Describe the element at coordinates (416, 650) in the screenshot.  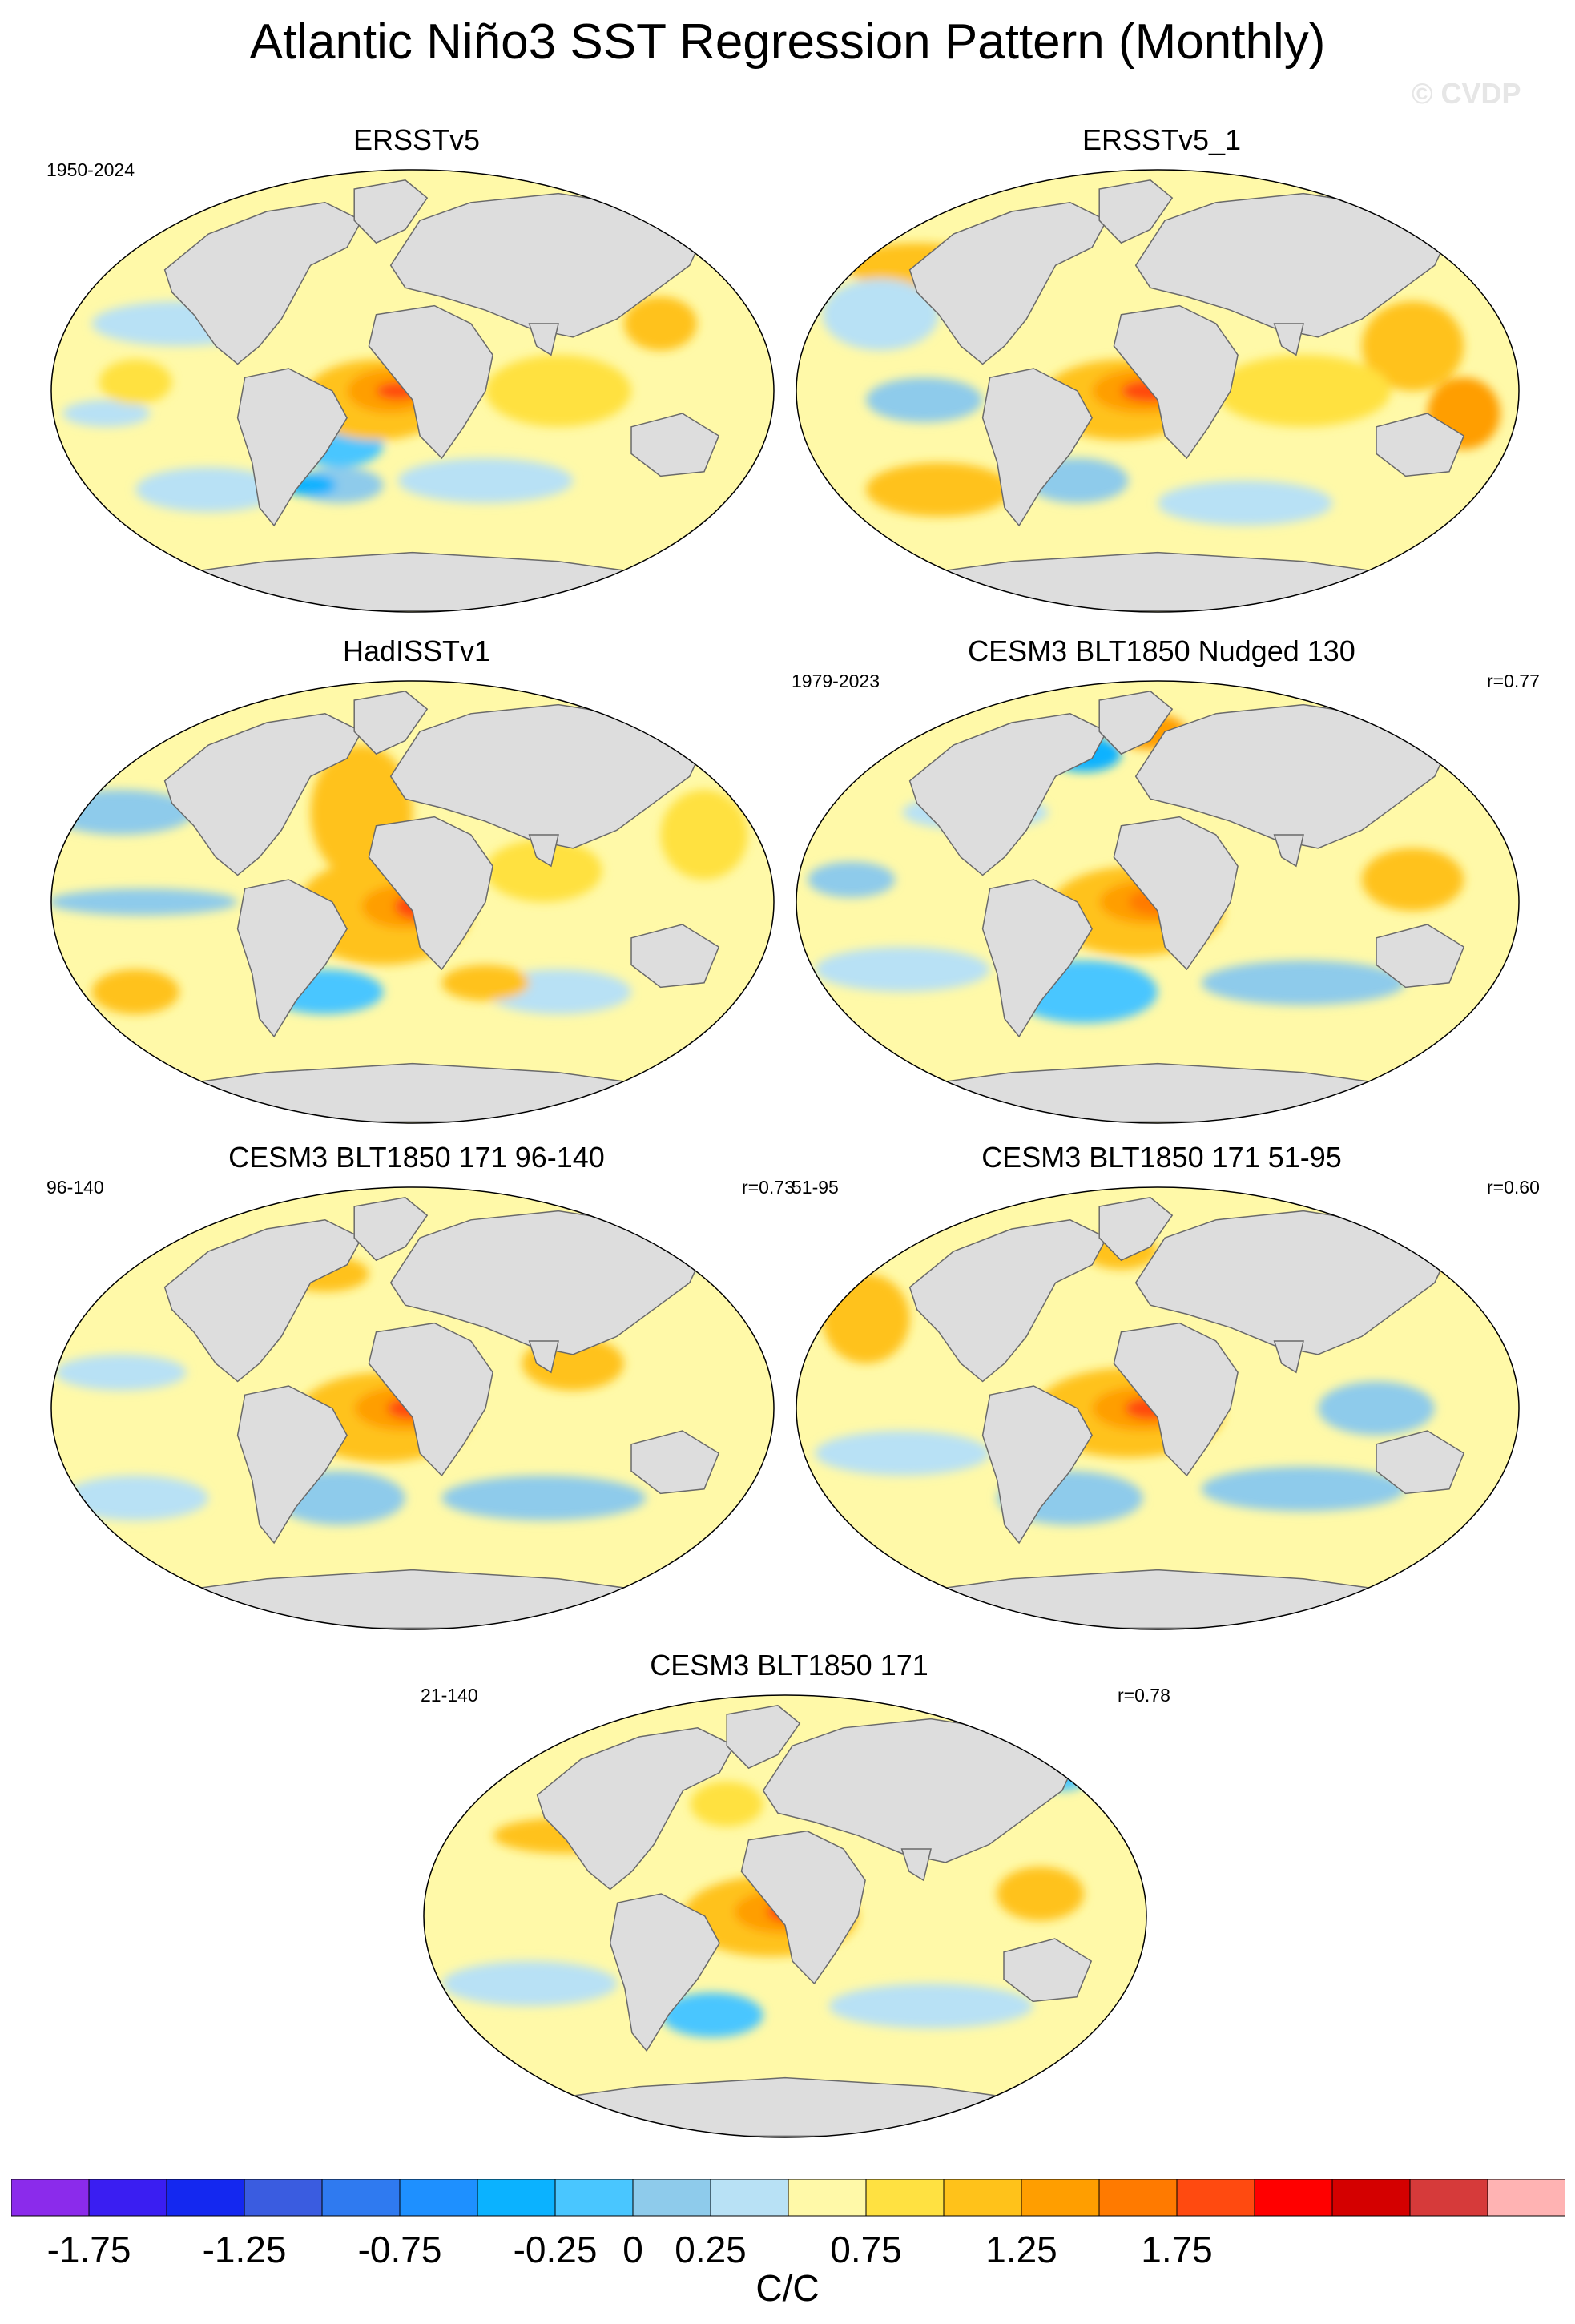
I see `panel-title: HadISSTv1` at that location.